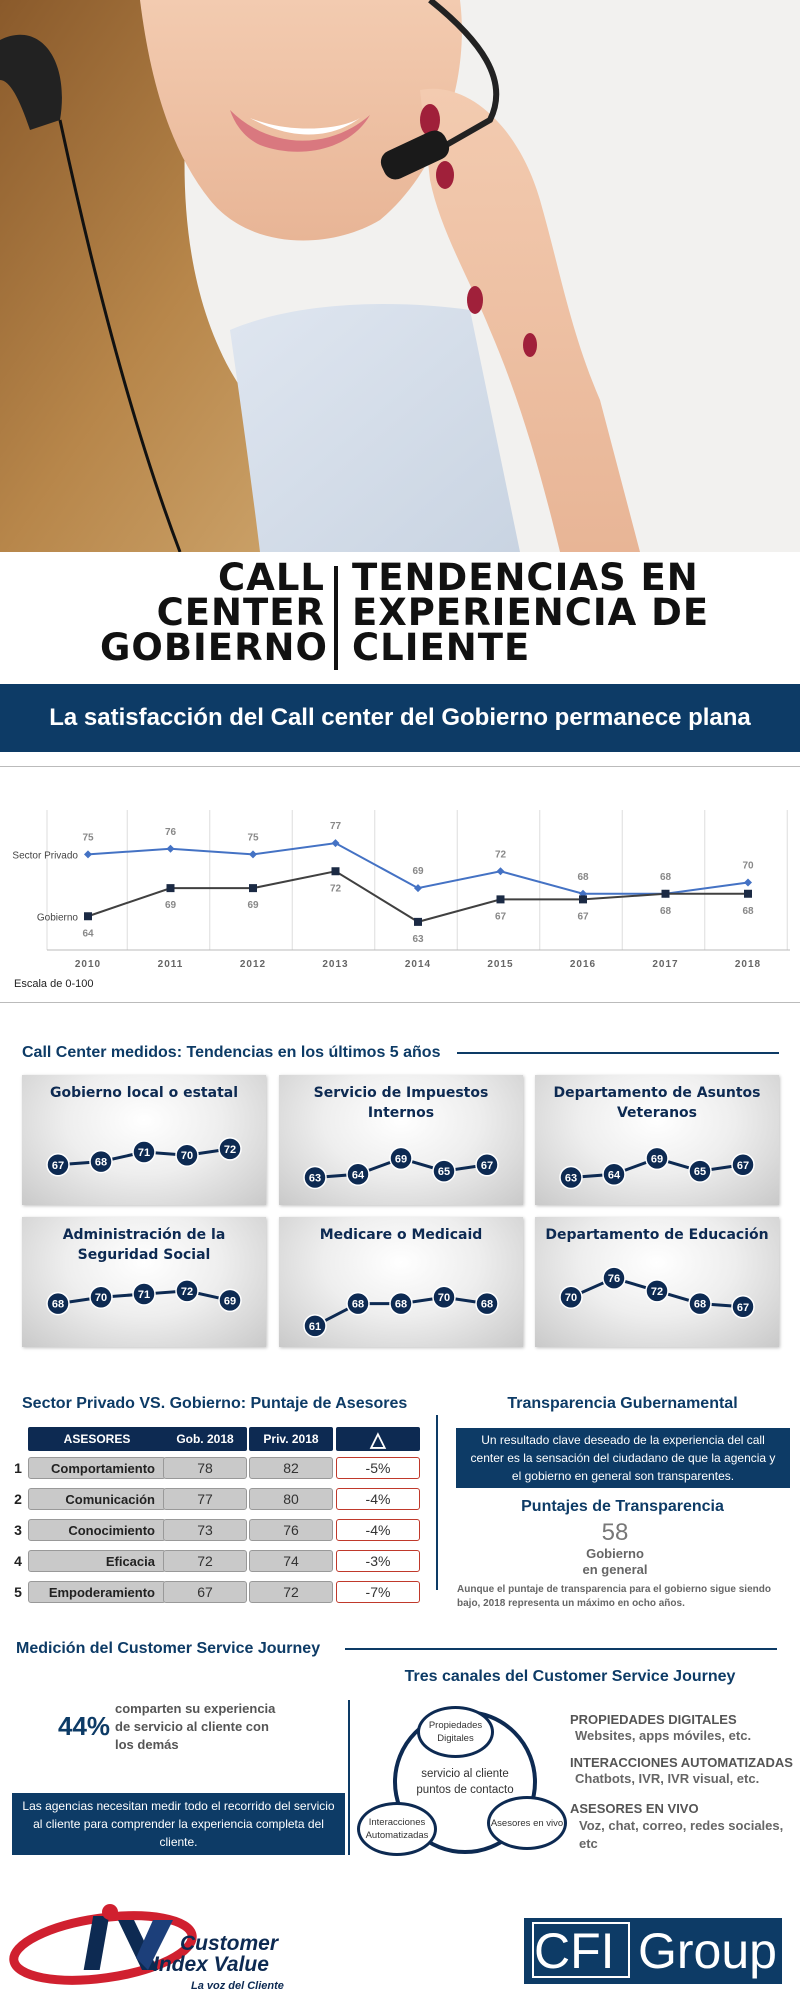 This screenshot has height=2000, width=800. What do you see at coordinates (205, 1439) in the screenshot?
I see `col-header-gob: Gob. 2018` at bounding box center [205, 1439].